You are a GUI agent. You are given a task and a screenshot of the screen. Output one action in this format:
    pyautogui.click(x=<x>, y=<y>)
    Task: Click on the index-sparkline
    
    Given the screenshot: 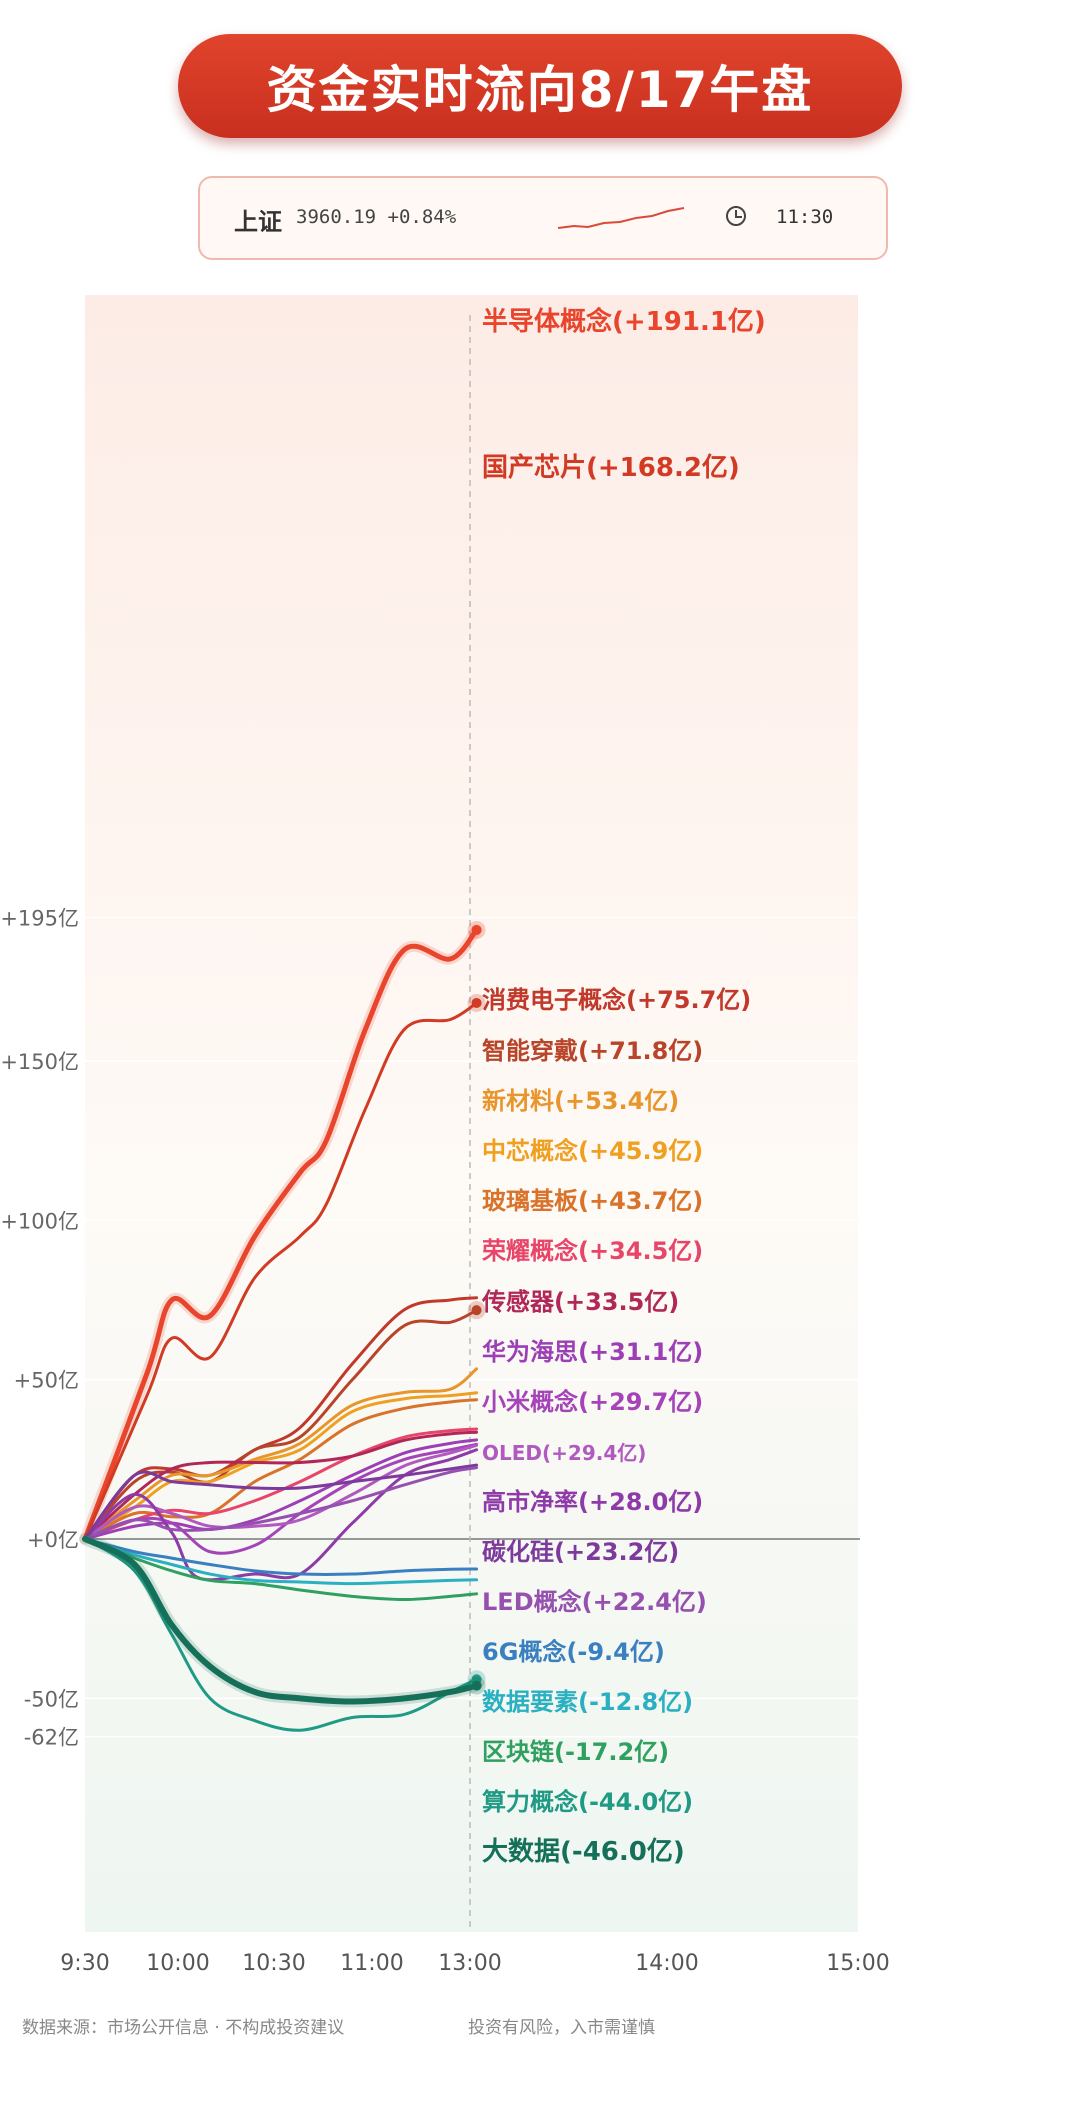 What is the action you would take?
    pyautogui.click(x=621, y=218)
    